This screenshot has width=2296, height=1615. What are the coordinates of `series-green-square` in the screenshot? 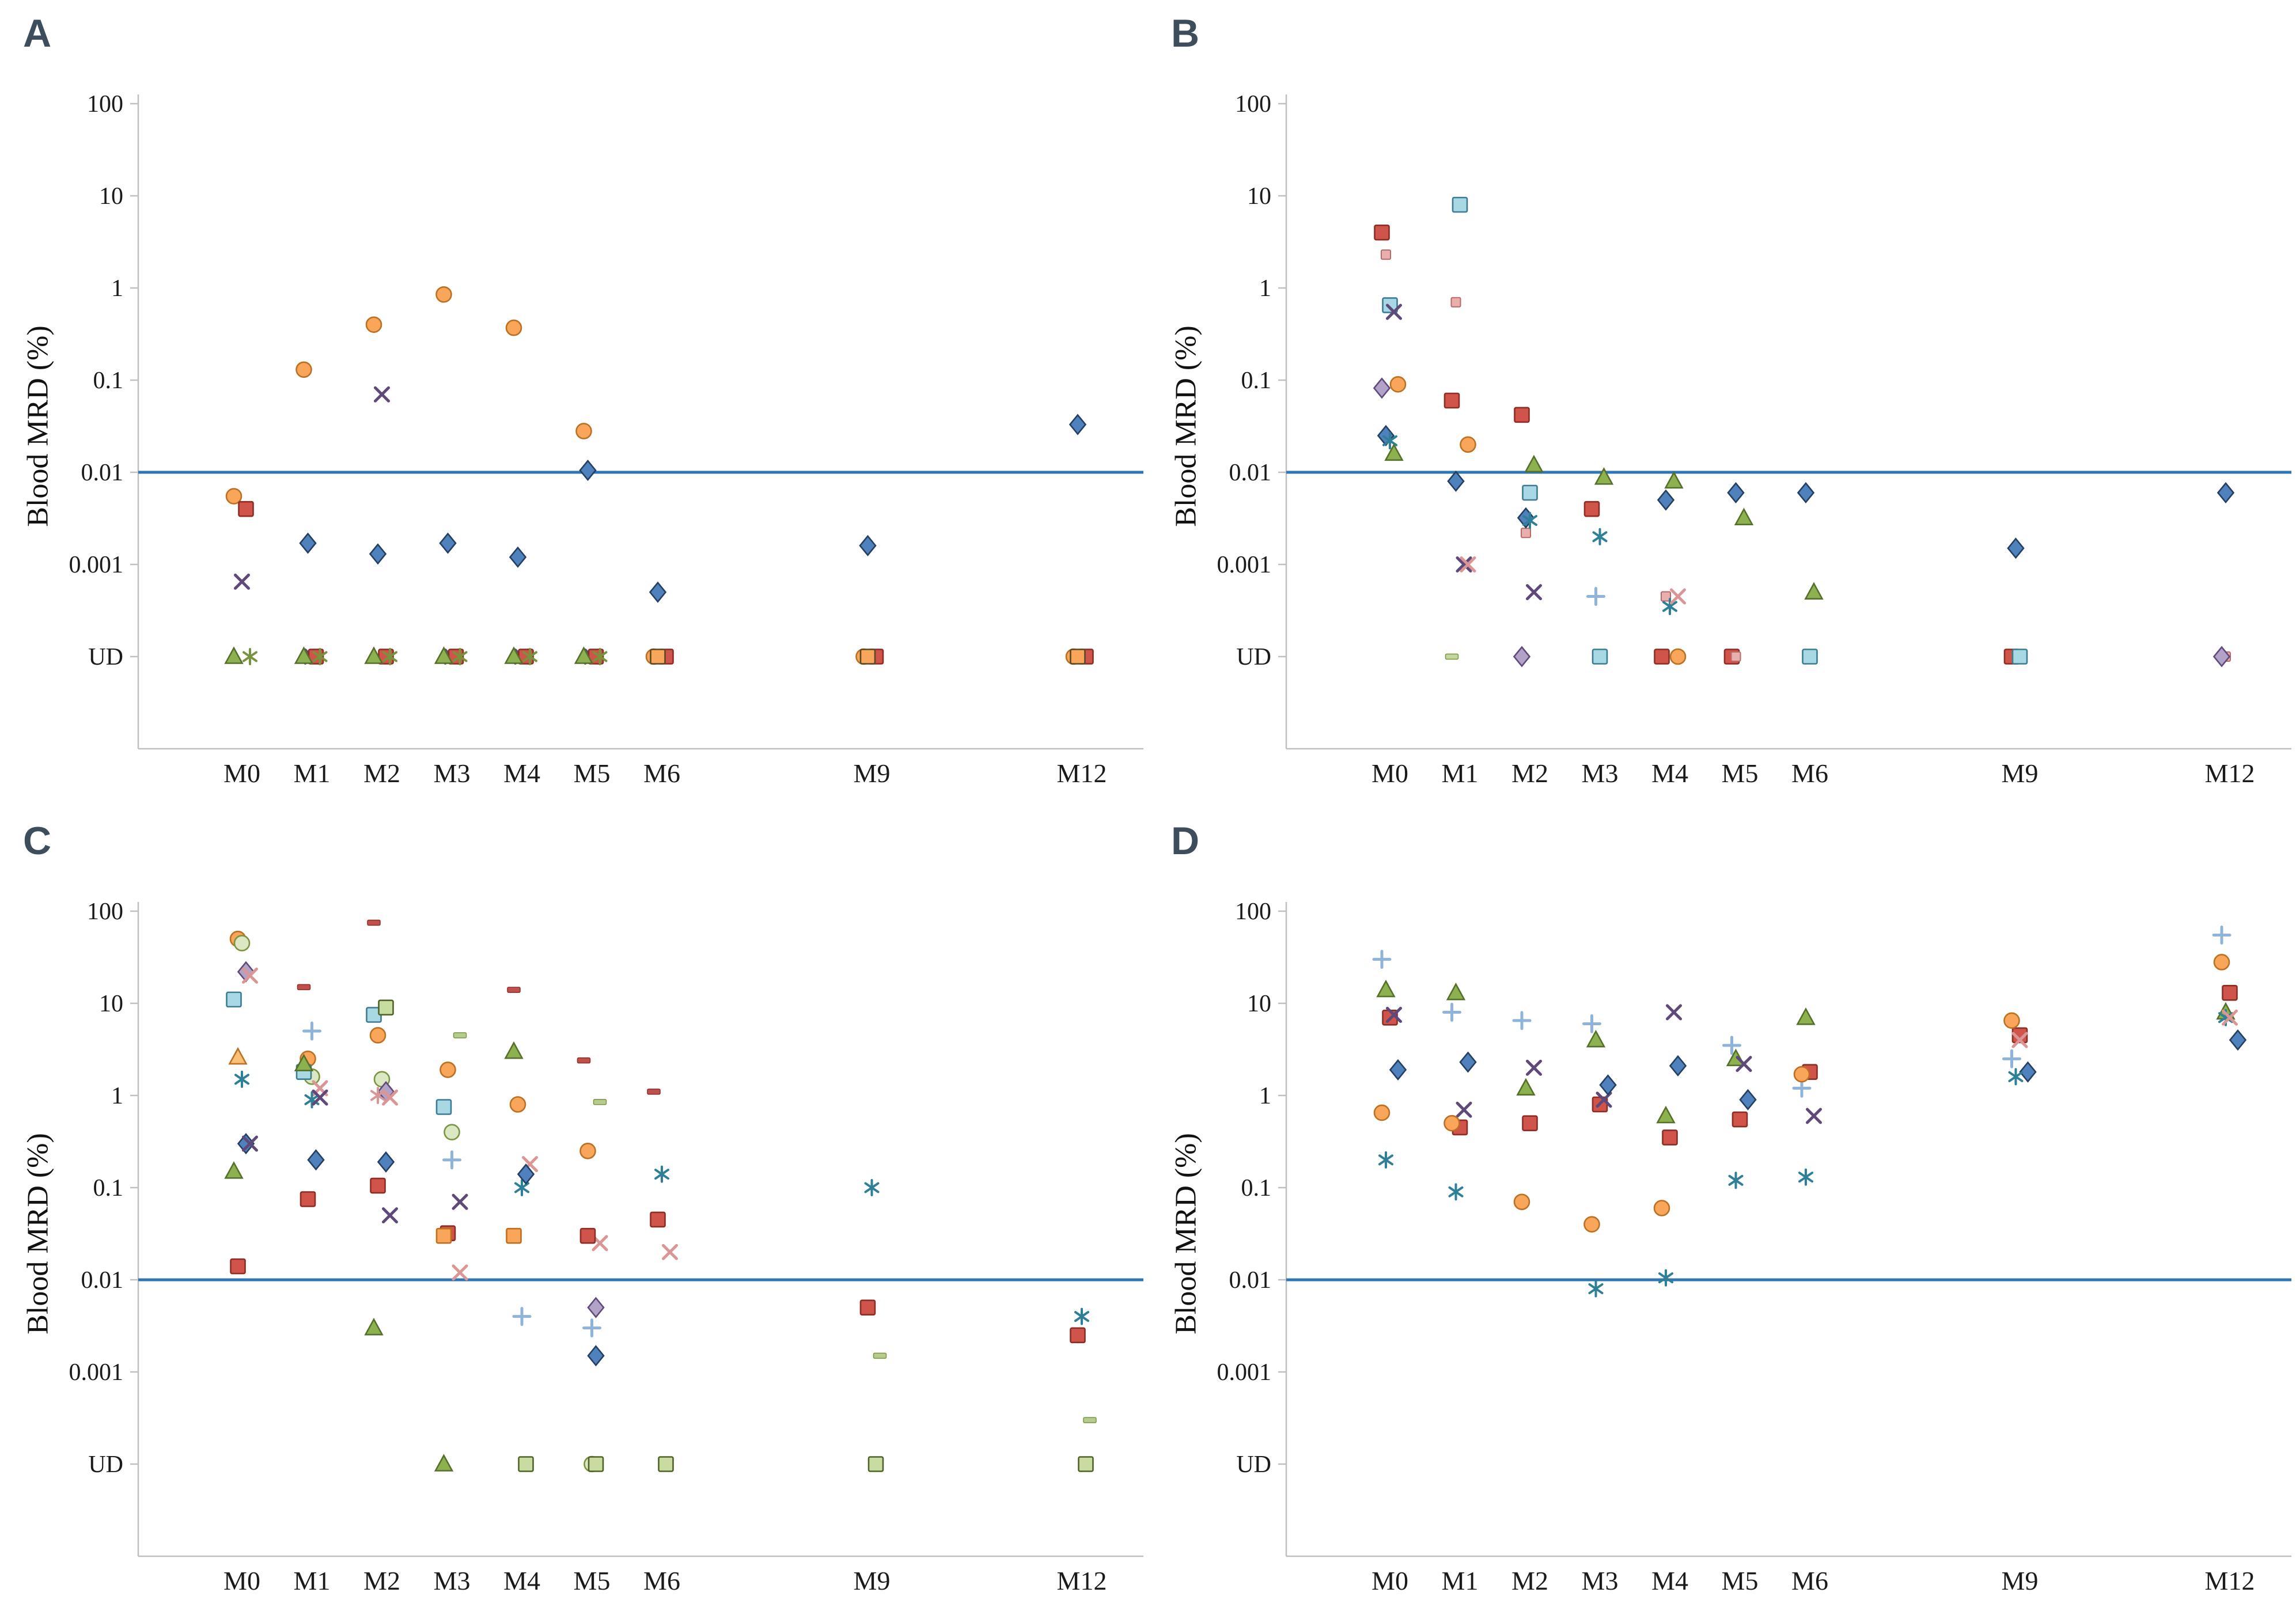 It's located at (736, 1236).